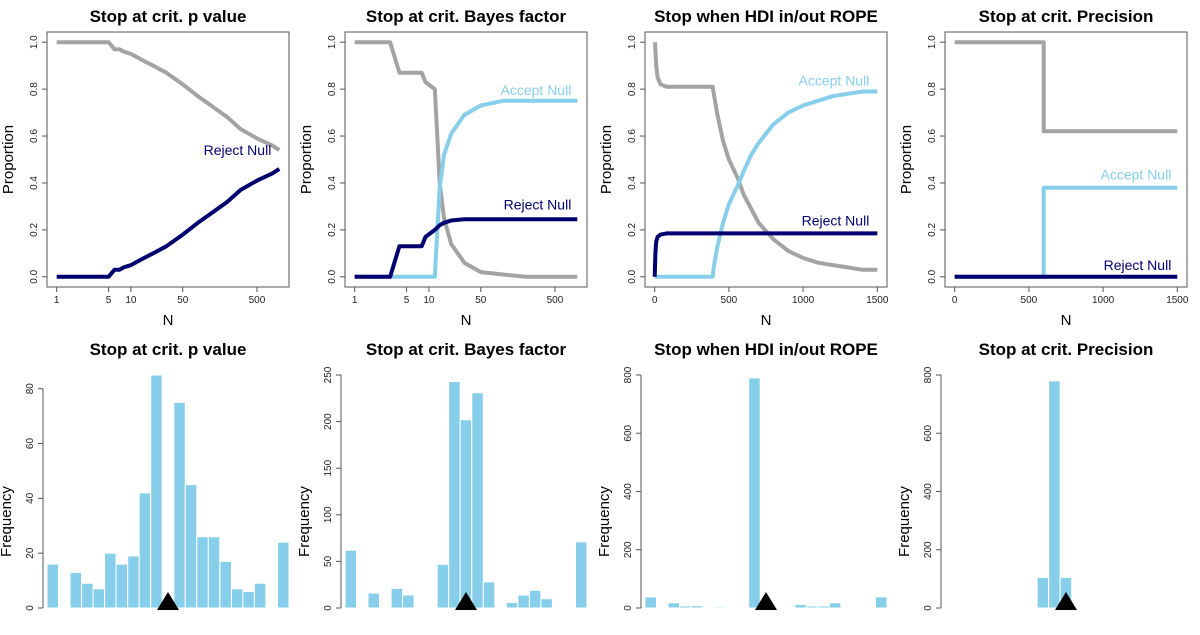  Describe the element at coordinates (183, 300) in the screenshot. I see `x-tick-label: 50` at that location.